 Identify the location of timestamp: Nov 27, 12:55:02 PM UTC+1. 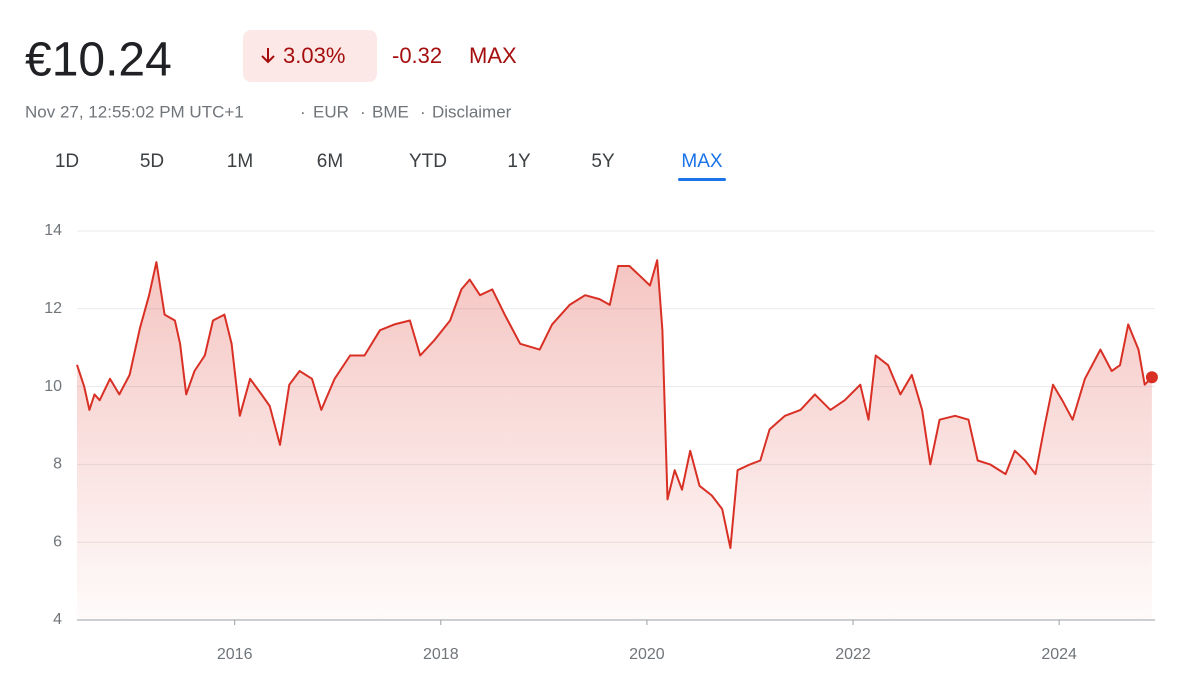
(134, 111).